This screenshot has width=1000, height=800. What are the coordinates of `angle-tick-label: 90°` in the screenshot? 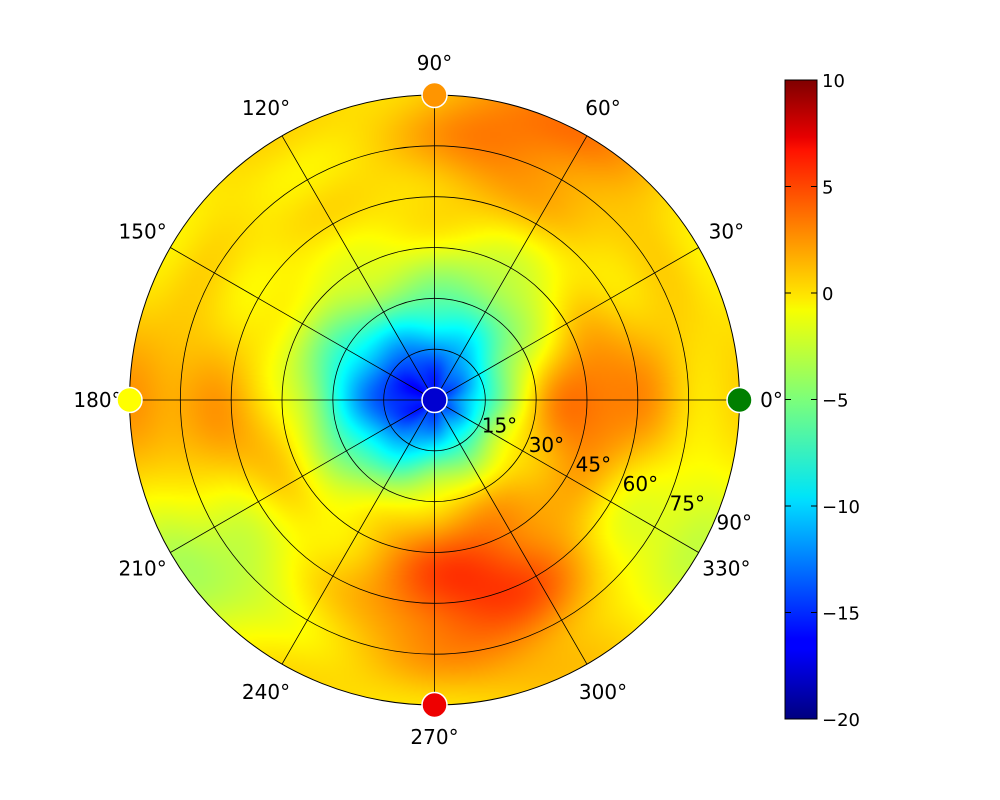 It's located at (434, 63).